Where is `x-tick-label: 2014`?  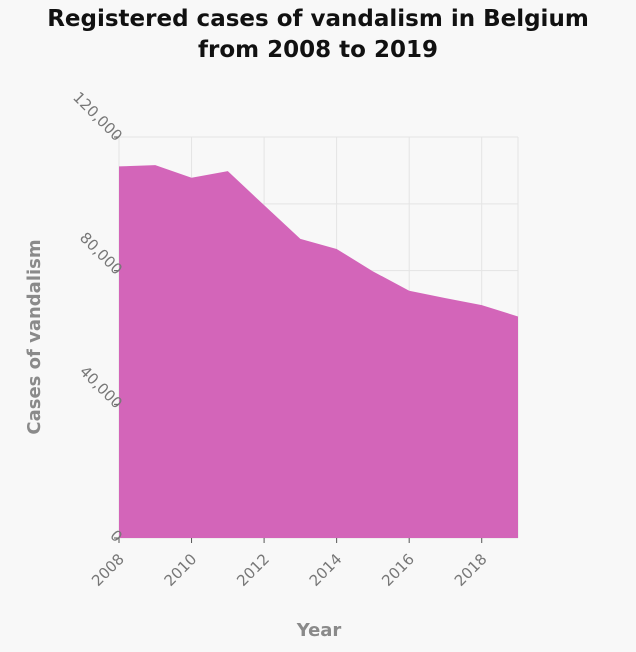 x-tick-label: 2014 is located at coordinates (326, 570).